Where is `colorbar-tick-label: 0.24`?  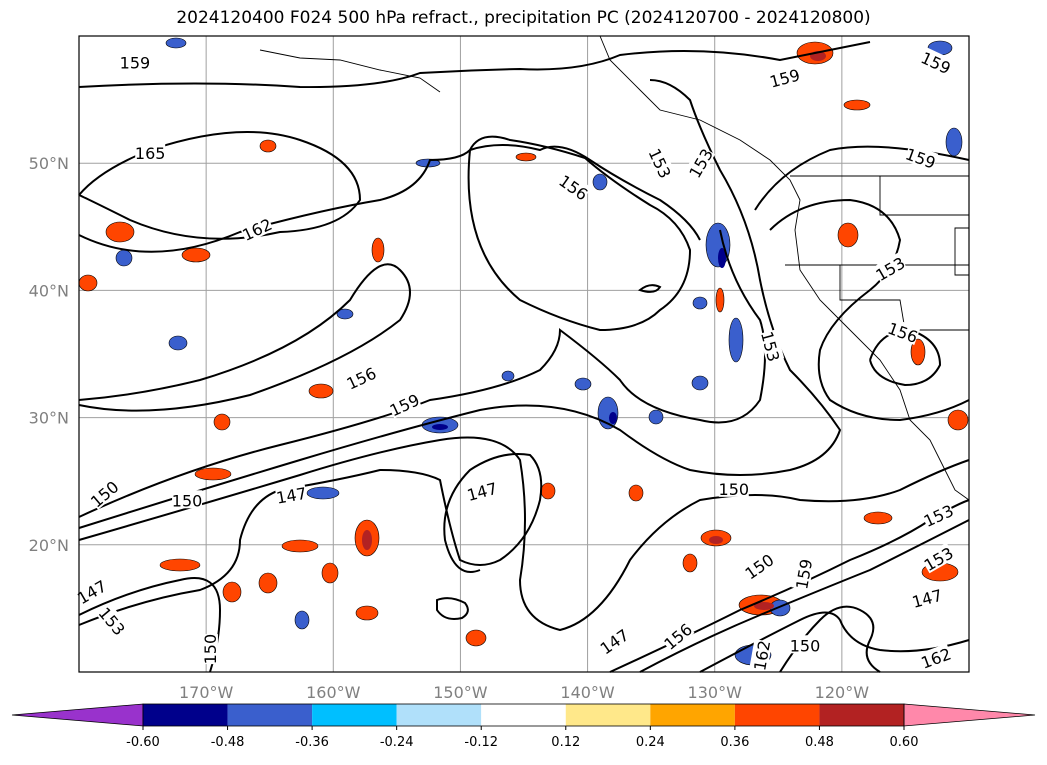
colorbar-tick-label: 0.24 is located at coordinates (650, 742).